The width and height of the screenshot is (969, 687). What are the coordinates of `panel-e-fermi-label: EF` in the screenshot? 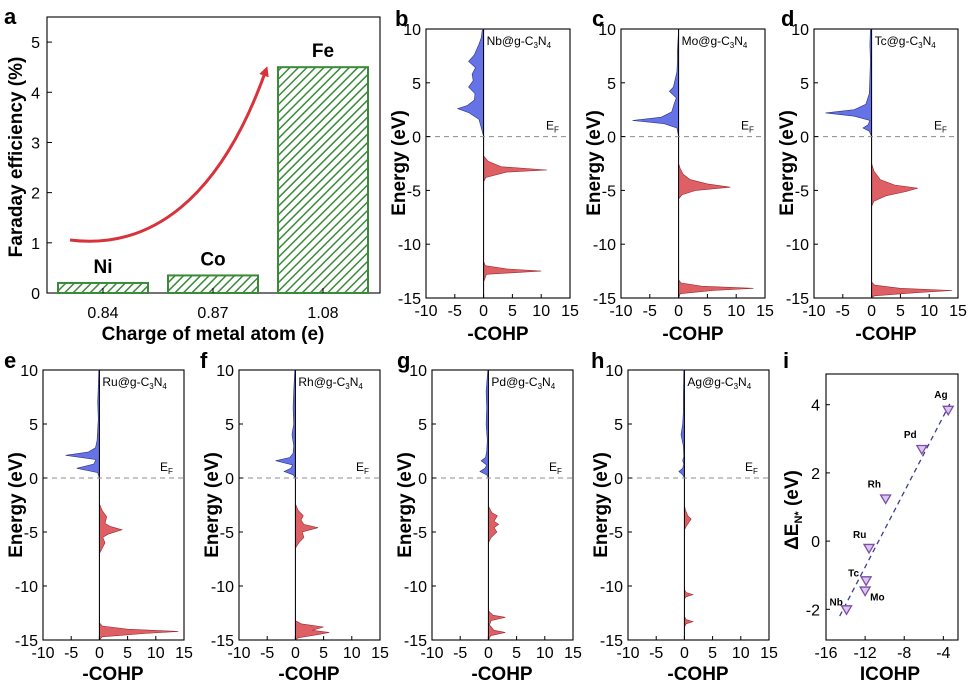 It's located at (166, 468).